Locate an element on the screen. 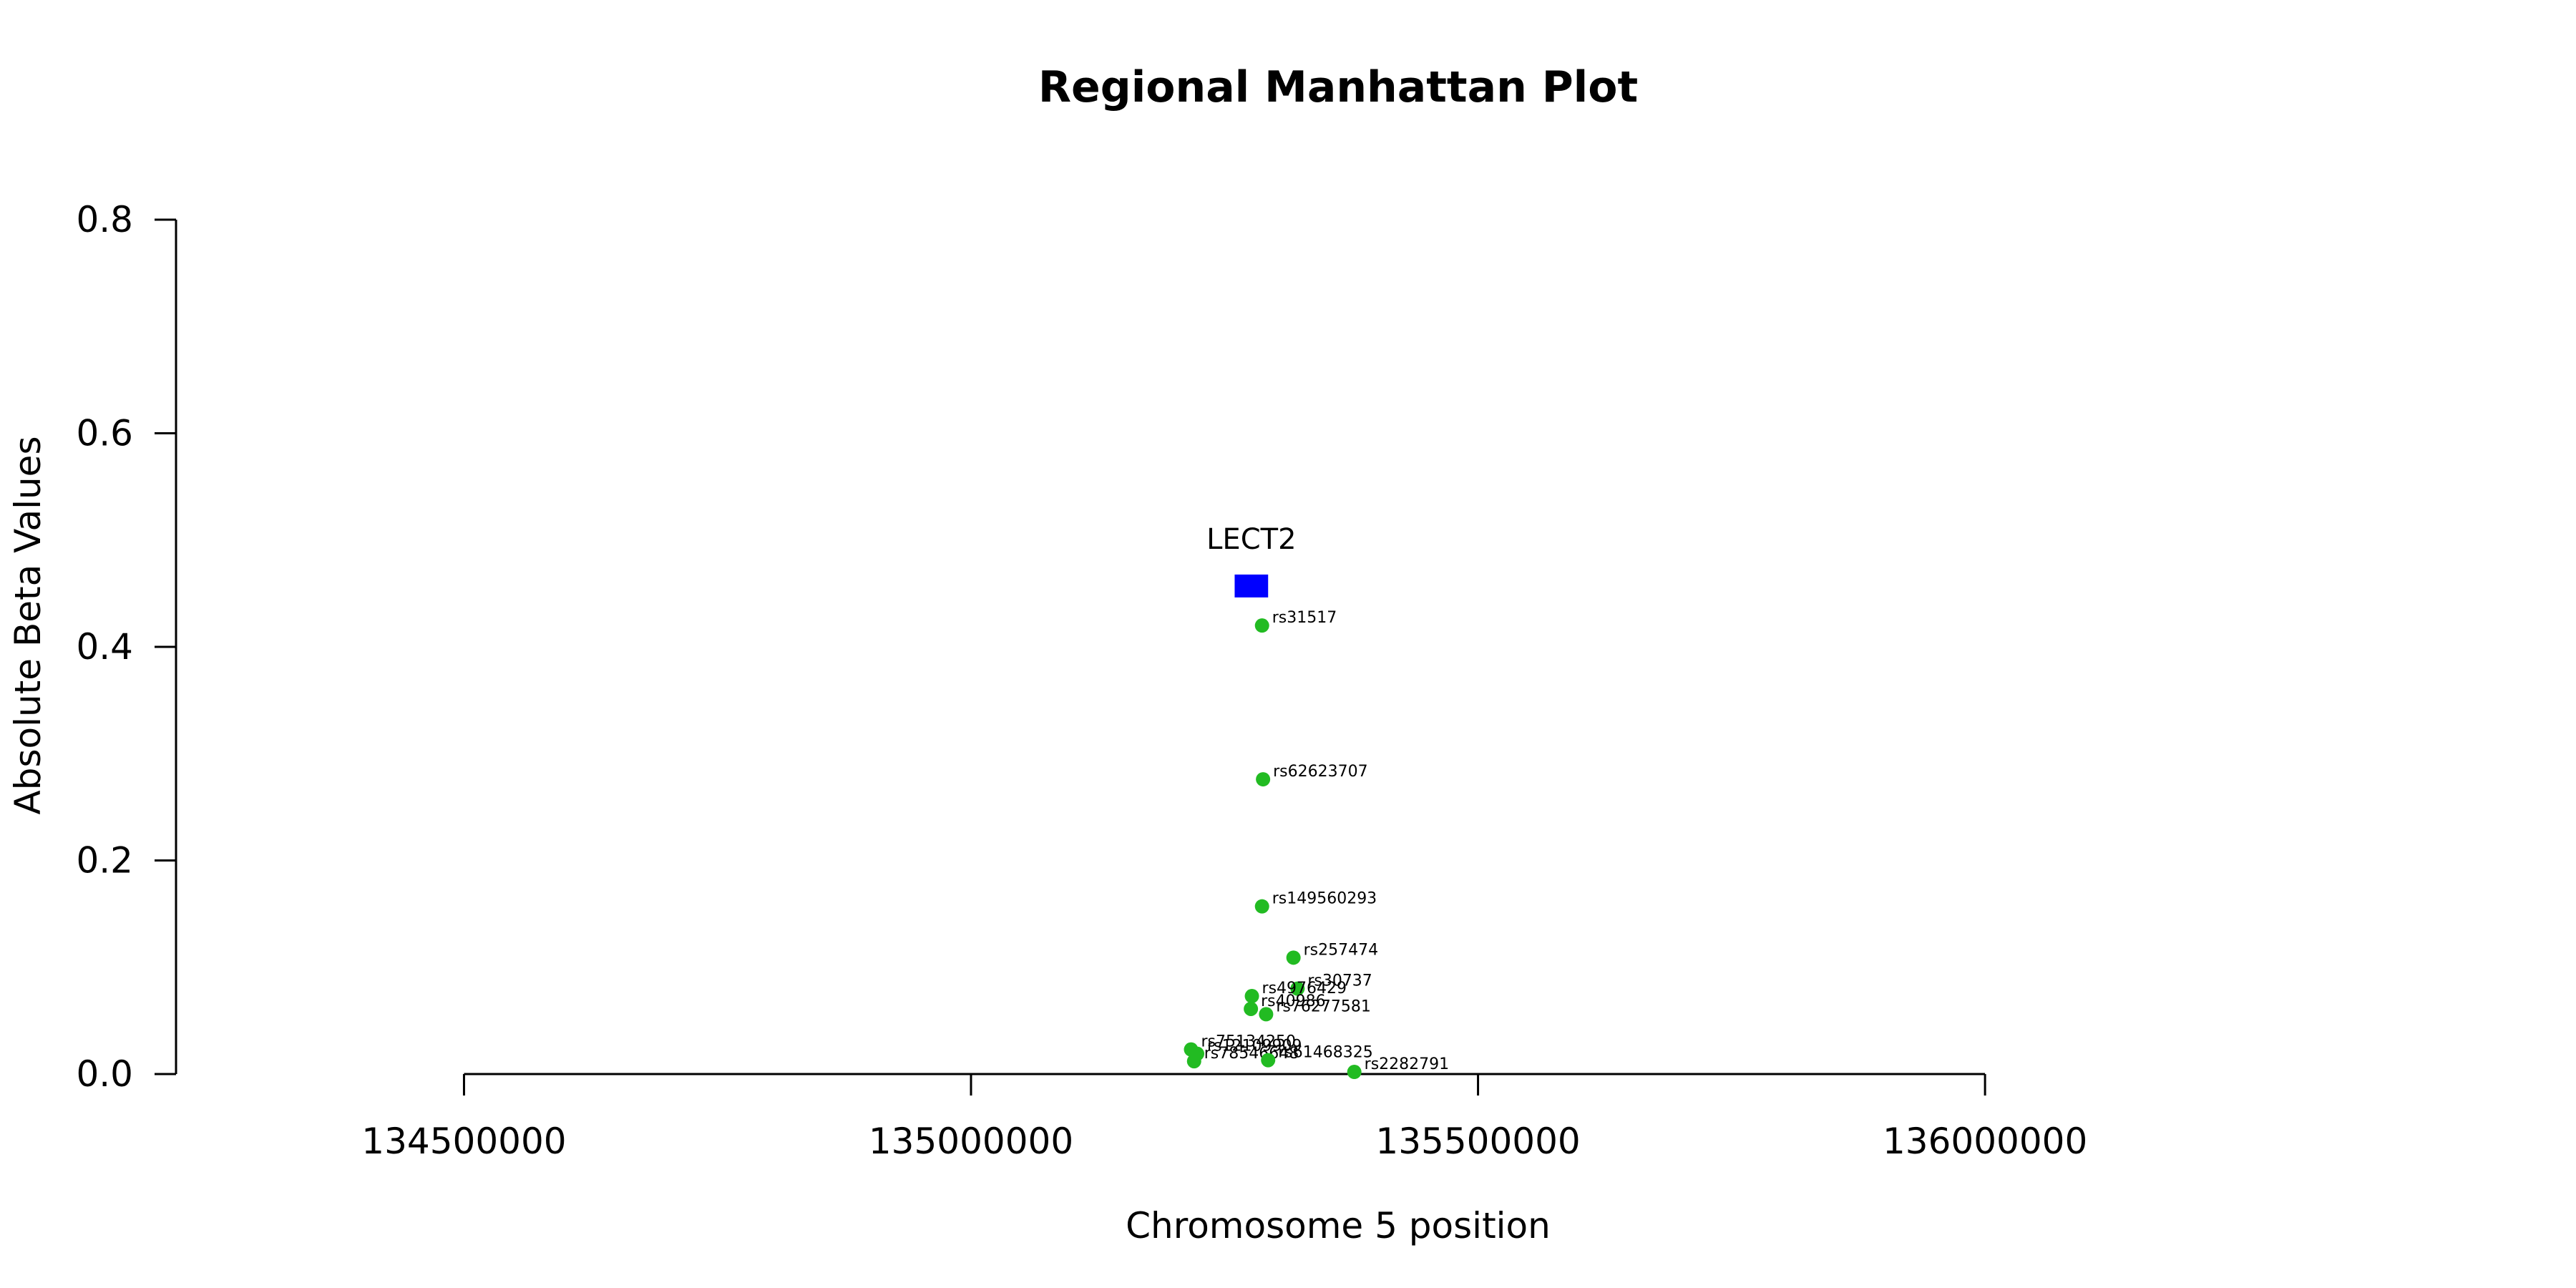 The height and width of the screenshot is (1288, 2576). snp-label: rs31517 is located at coordinates (1304, 618).